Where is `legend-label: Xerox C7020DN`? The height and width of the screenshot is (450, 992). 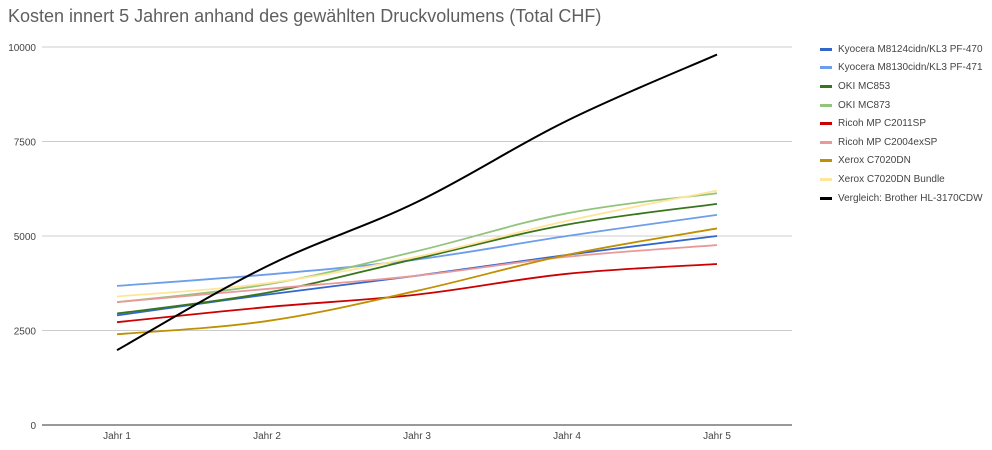 legend-label: Xerox C7020DN is located at coordinates (874, 161).